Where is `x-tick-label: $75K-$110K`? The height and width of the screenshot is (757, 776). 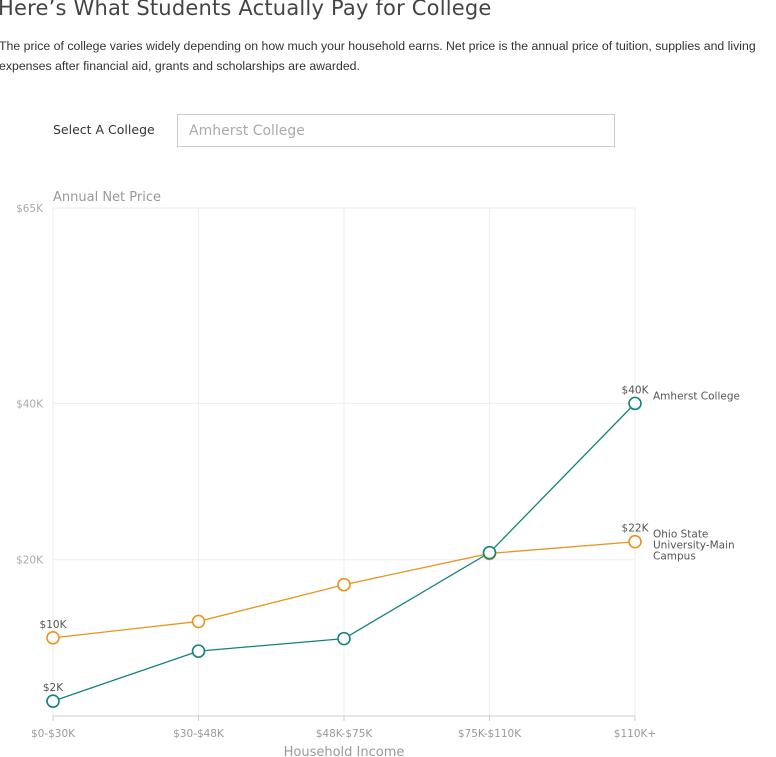 x-tick-label: $75K-$110K is located at coordinates (490, 734).